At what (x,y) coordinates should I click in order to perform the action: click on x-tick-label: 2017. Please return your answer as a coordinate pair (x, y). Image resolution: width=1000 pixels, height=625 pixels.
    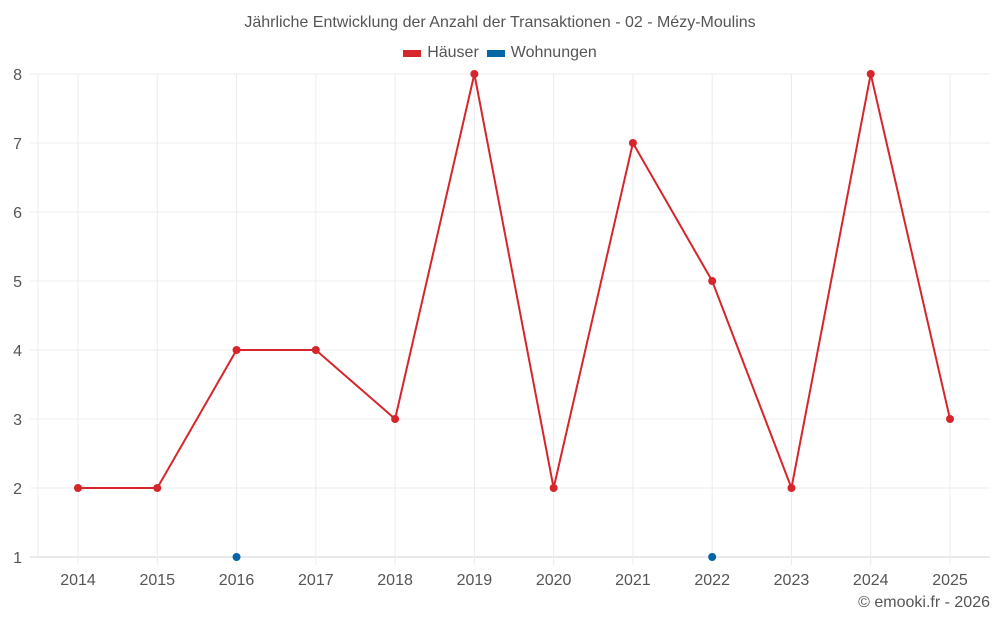
    Looking at the image, I should click on (316, 580).